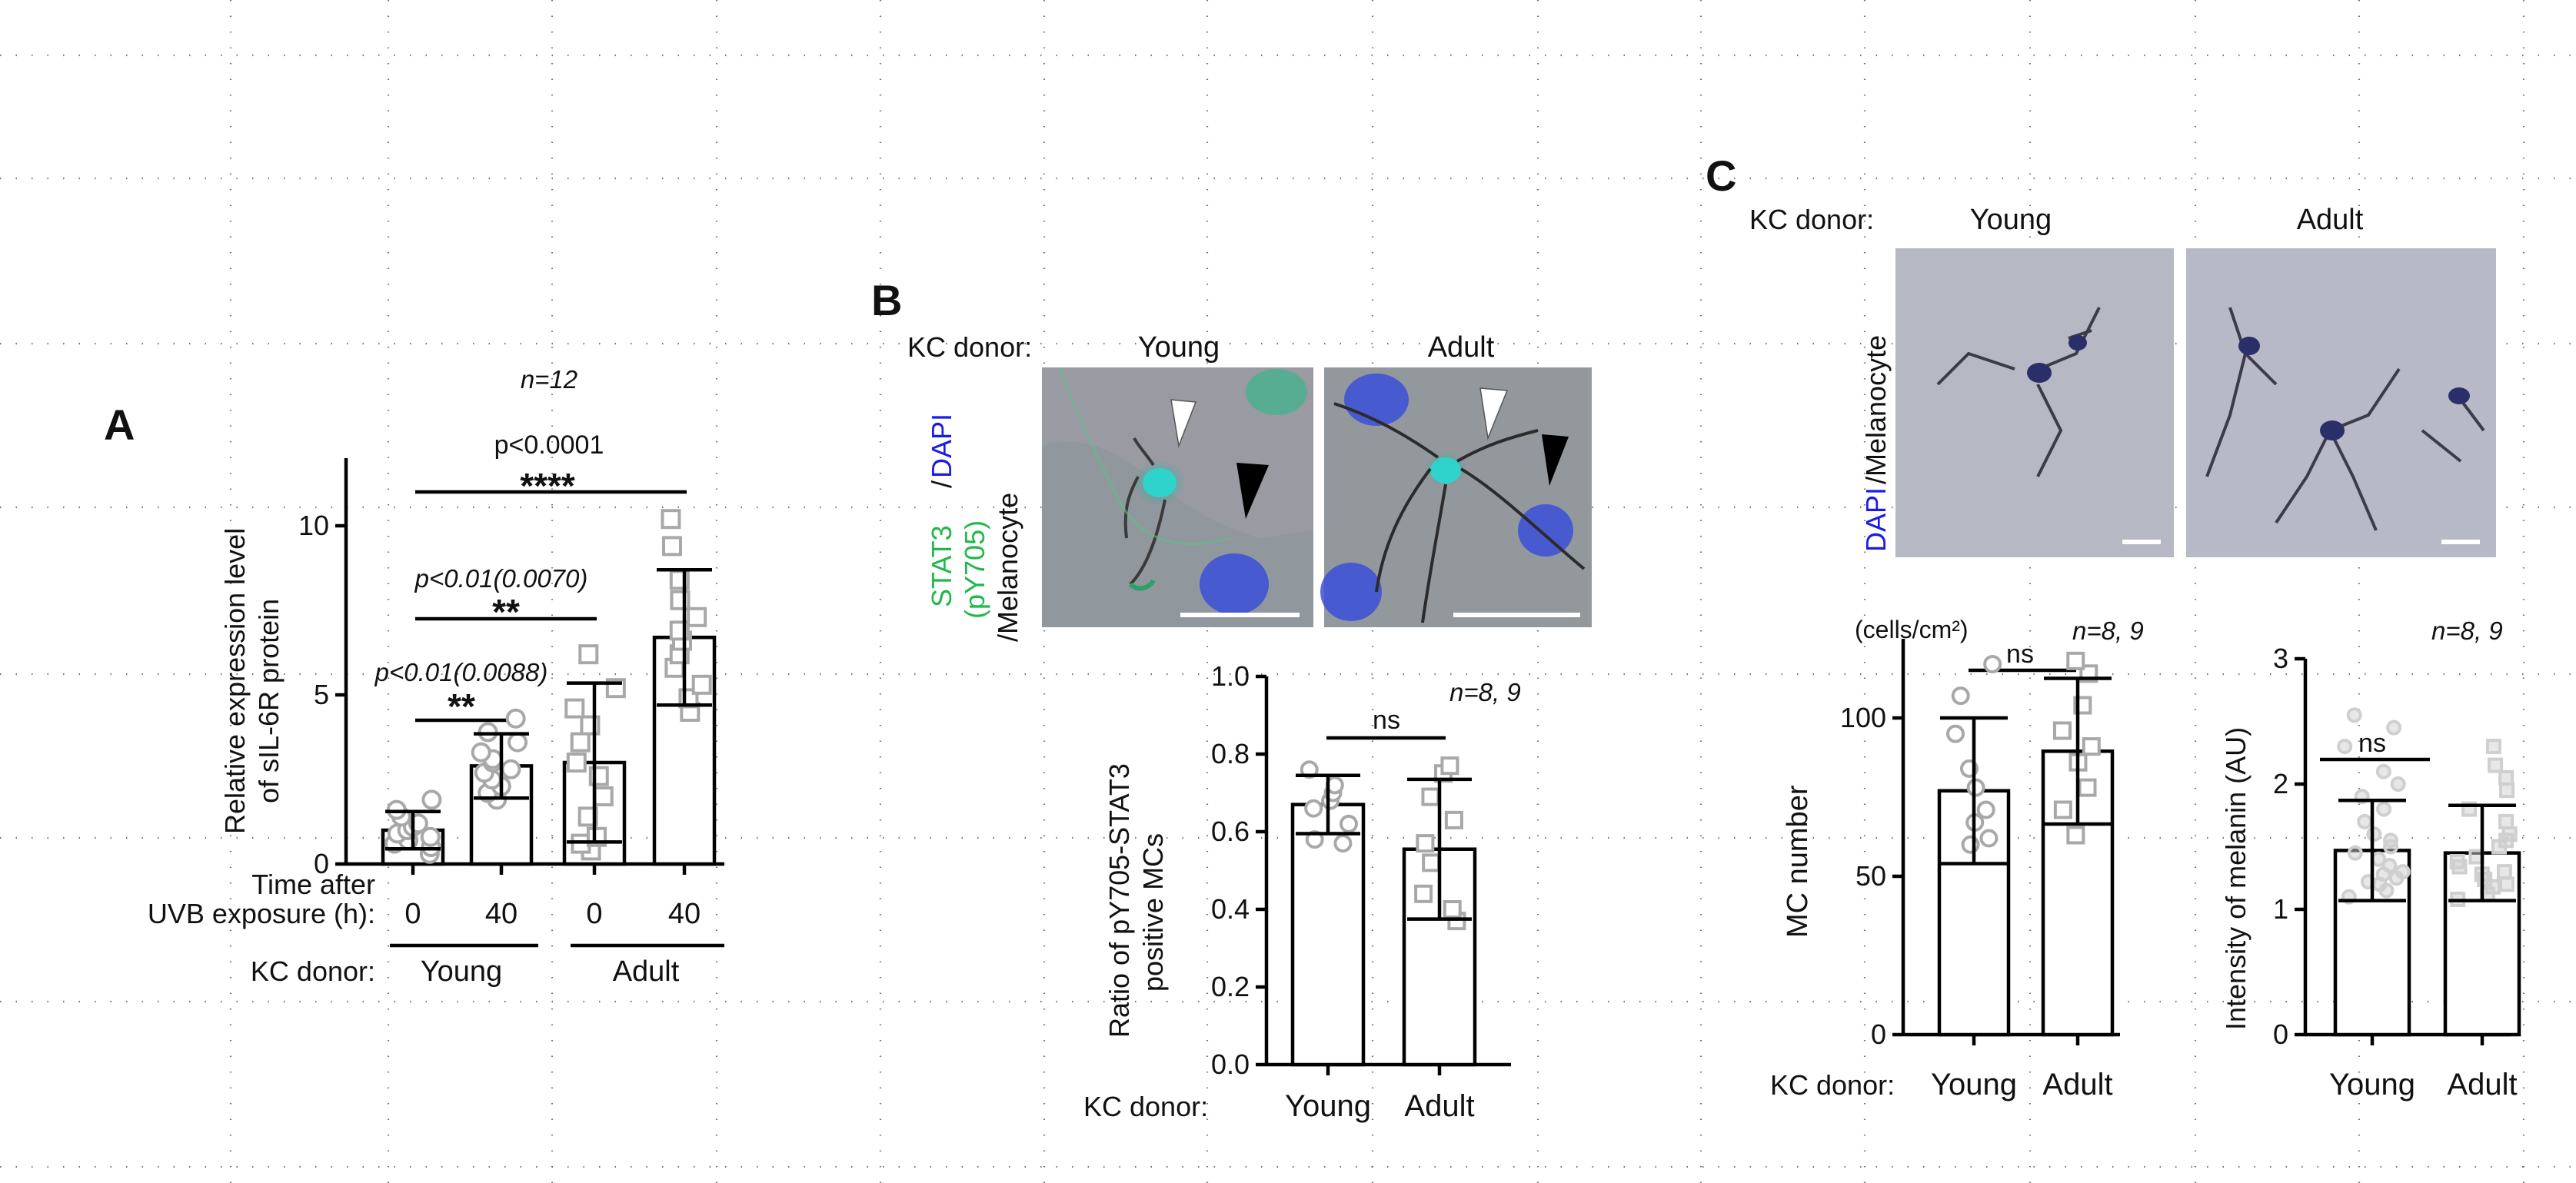  I want to click on panel-b-chart: 0.0 0.2 0.4 0.6 0.8 1.0 Young Adult, so click(1361, 891).